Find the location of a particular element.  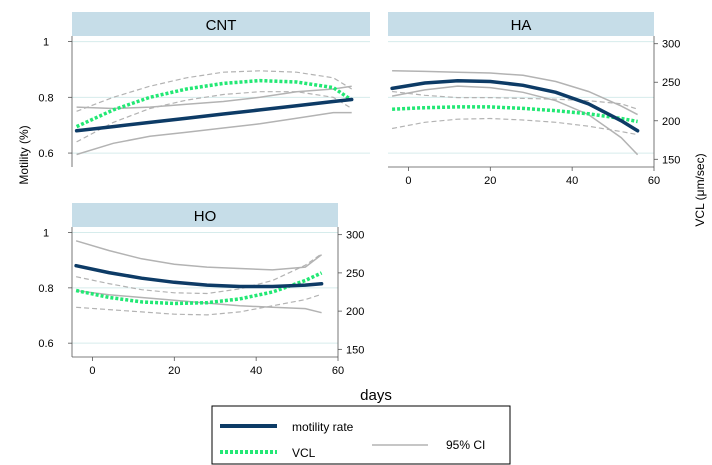

panel-ho-y-tick-label-left: 0.6 is located at coordinates (45, 344).